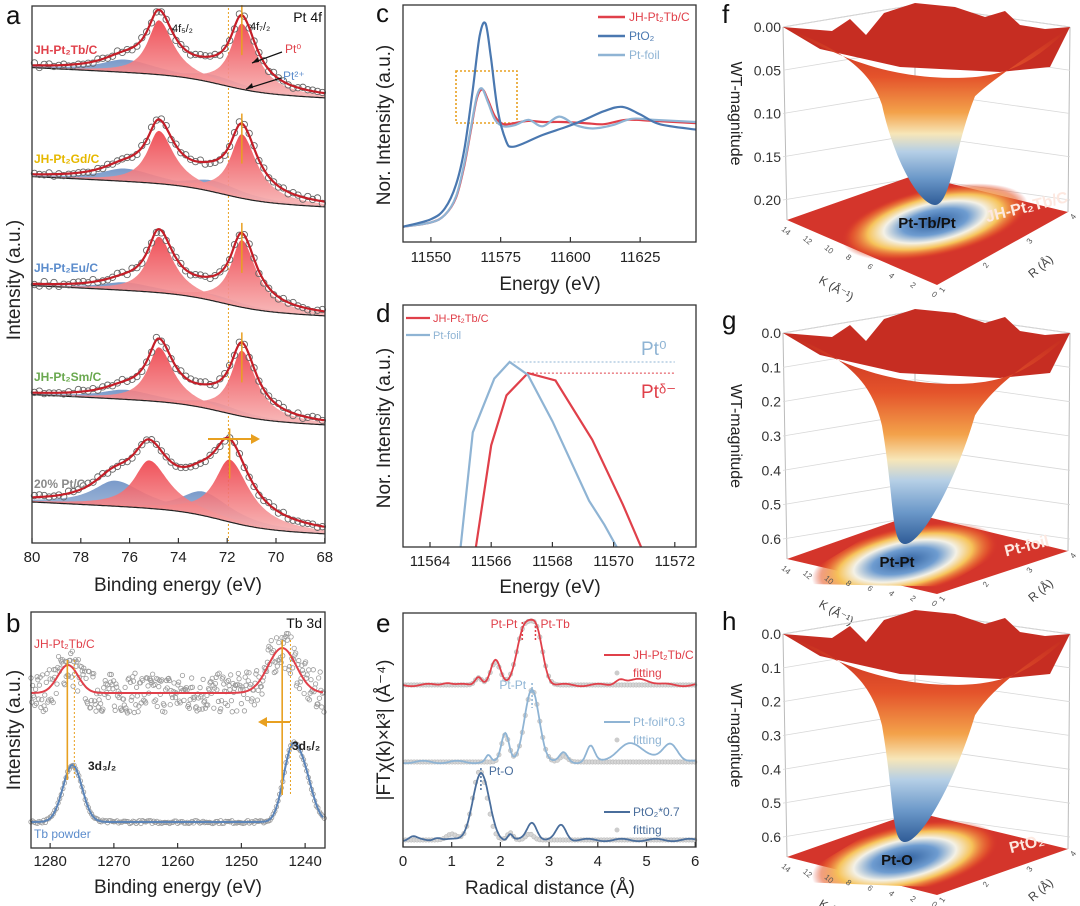 This screenshot has width=1080, height=906. Describe the element at coordinates (430, 561) in the screenshot. I see `x-tick-label: 11564` at that location.